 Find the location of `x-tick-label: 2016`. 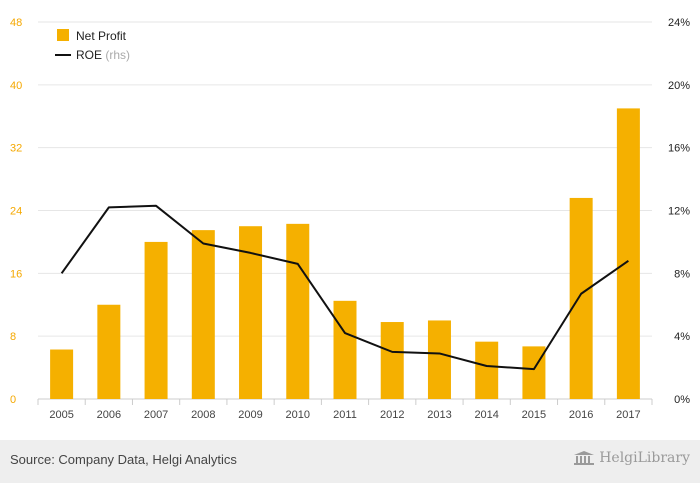

x-tick-label: 2016 is located at coordinates (581, 415).